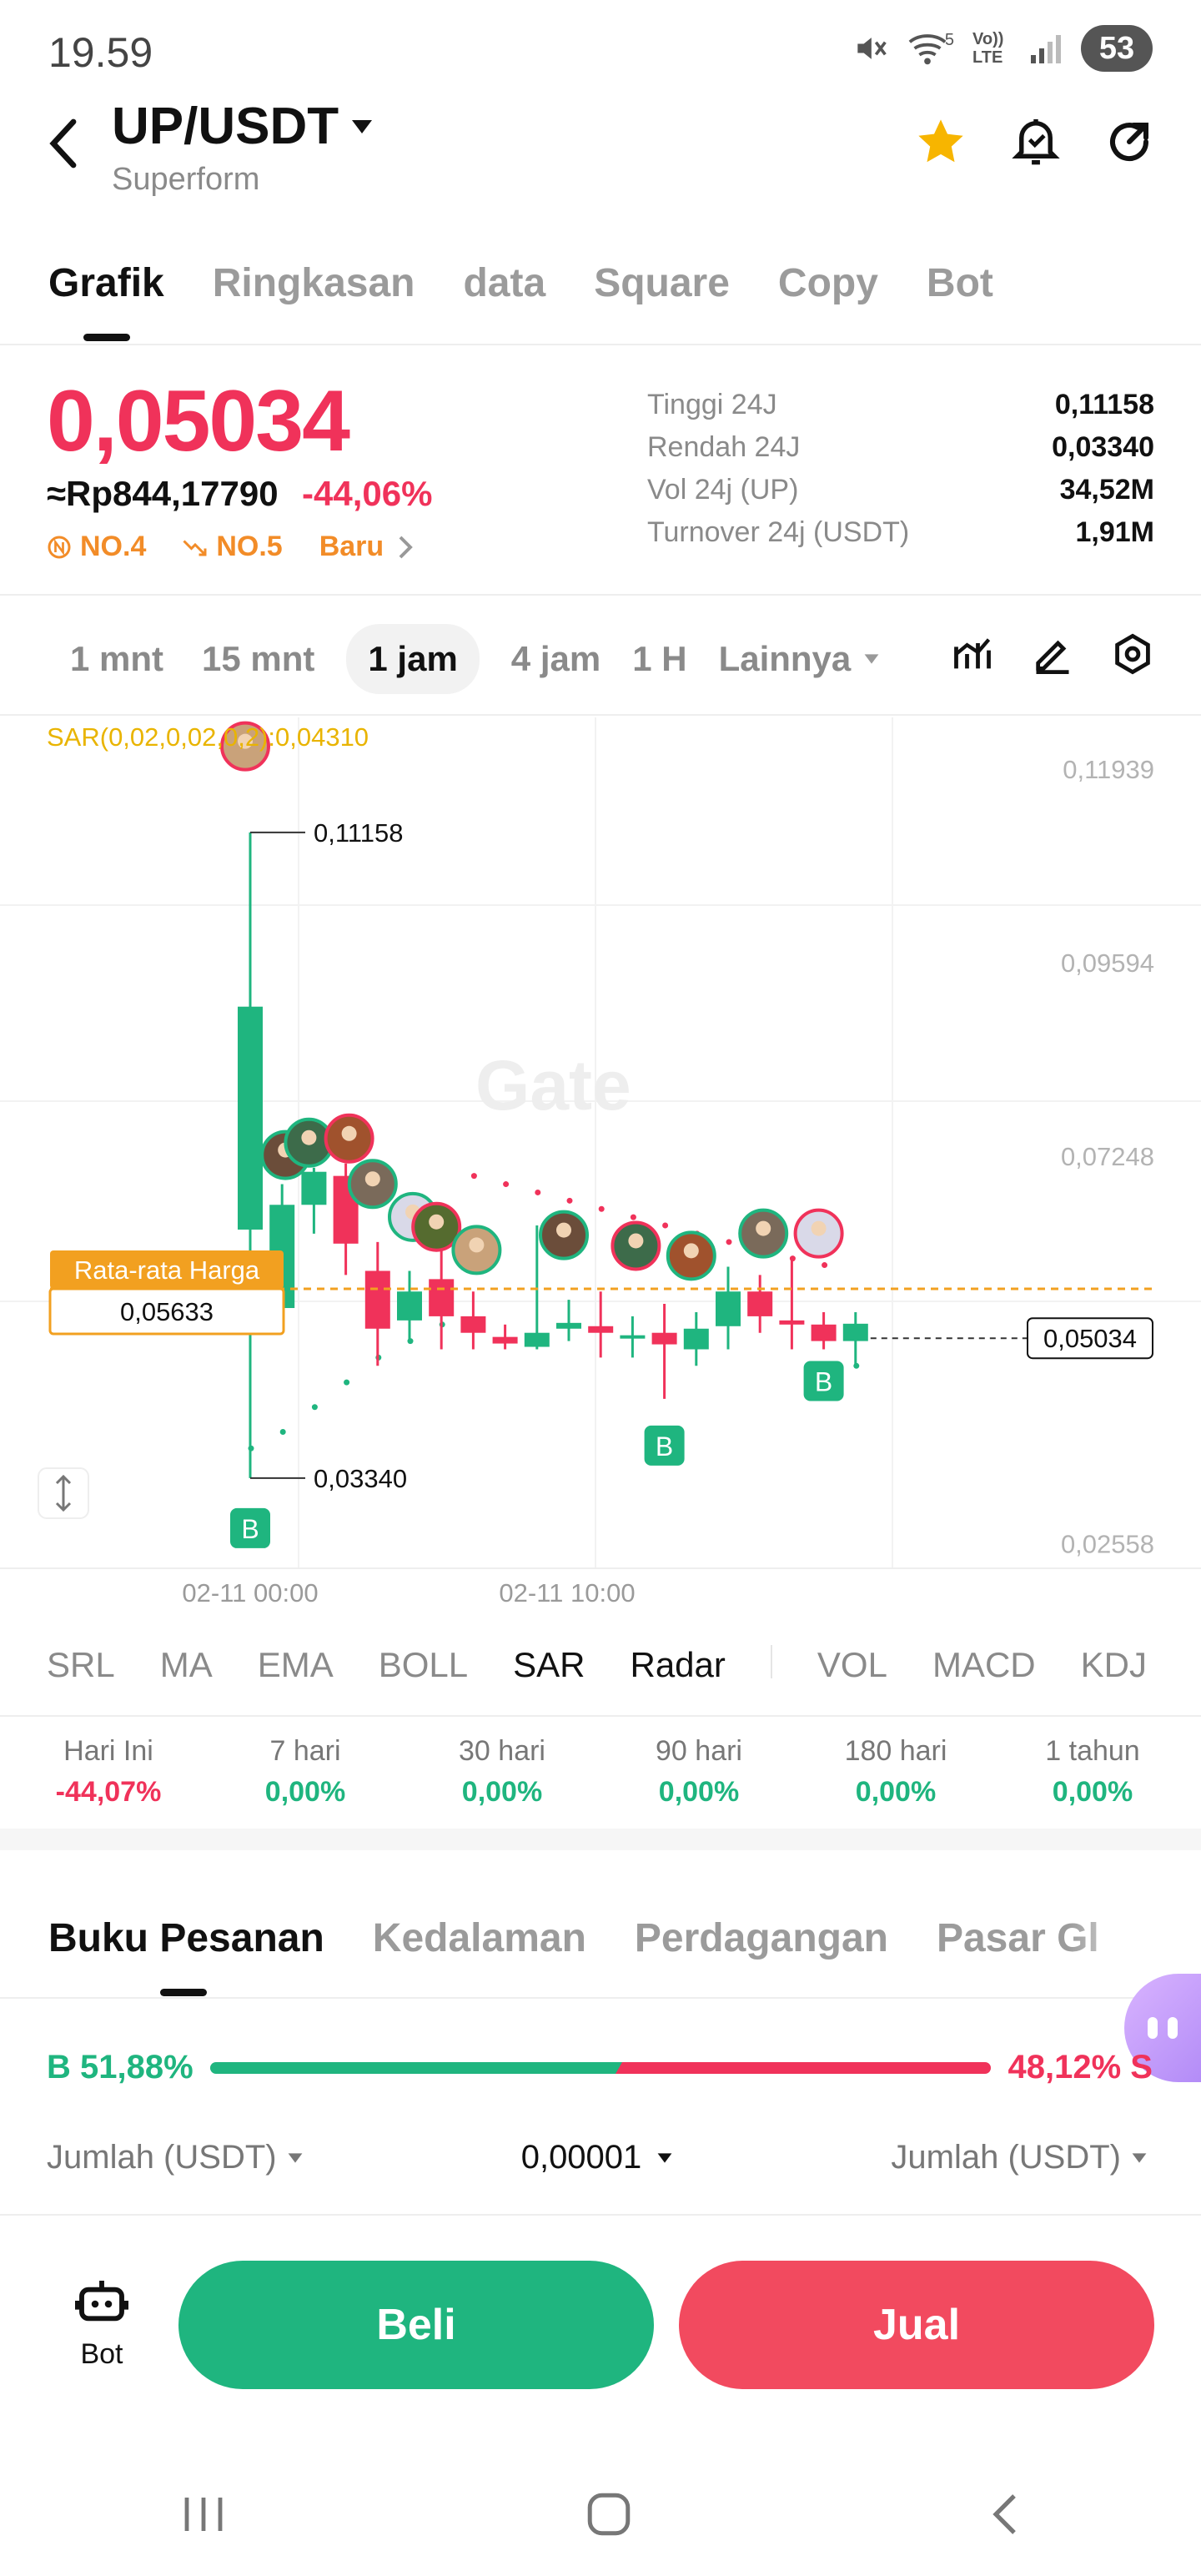 The image size is (1201, 2576). Describe the element at coordinates (660, 658) in the screenshot. I see `interval-1d: 1 H` at that location.